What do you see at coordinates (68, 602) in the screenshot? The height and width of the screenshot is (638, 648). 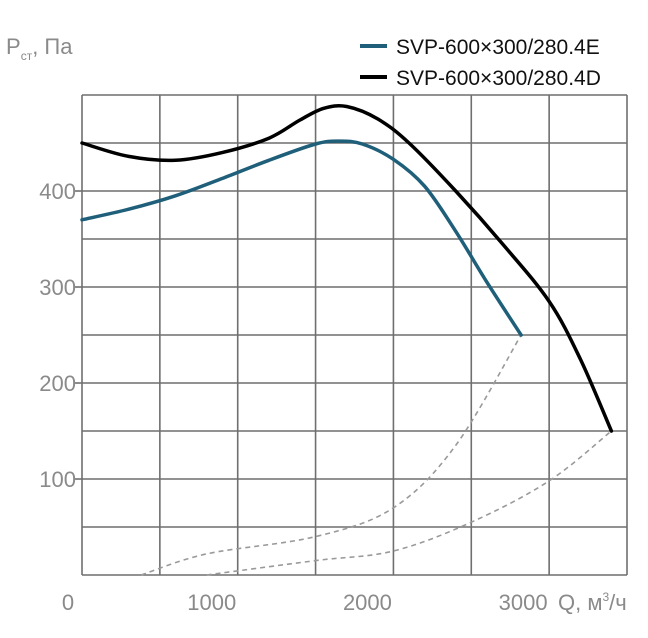 I see `x-tick-label: 0` at bounding box center [68, 602].